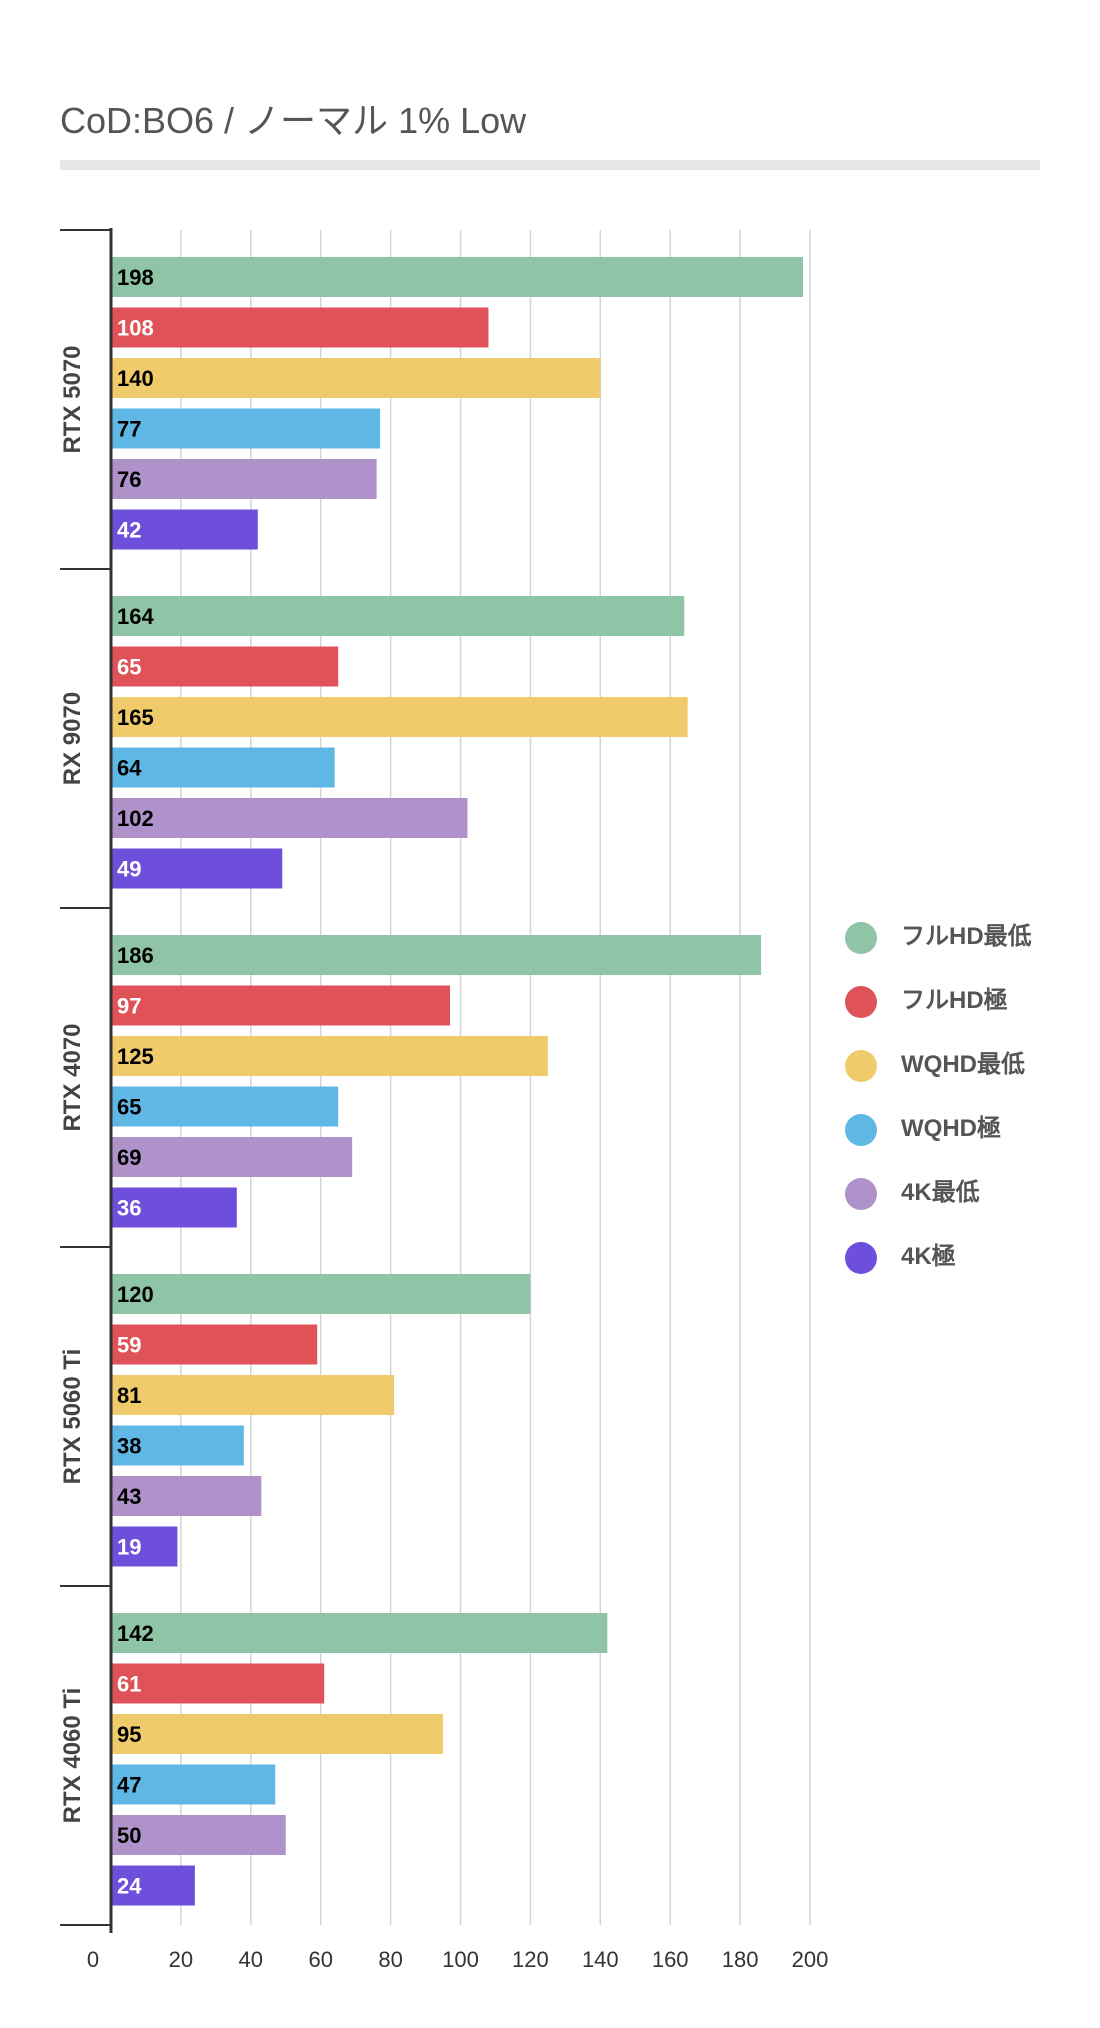 Image resolution: width=1100 pixels, height=2028 pixels. What do you see at coordinates (129, 1395) in the screenshot?
I see `bar-value-label-4-3: 81` at bounding box center [129, 1395].